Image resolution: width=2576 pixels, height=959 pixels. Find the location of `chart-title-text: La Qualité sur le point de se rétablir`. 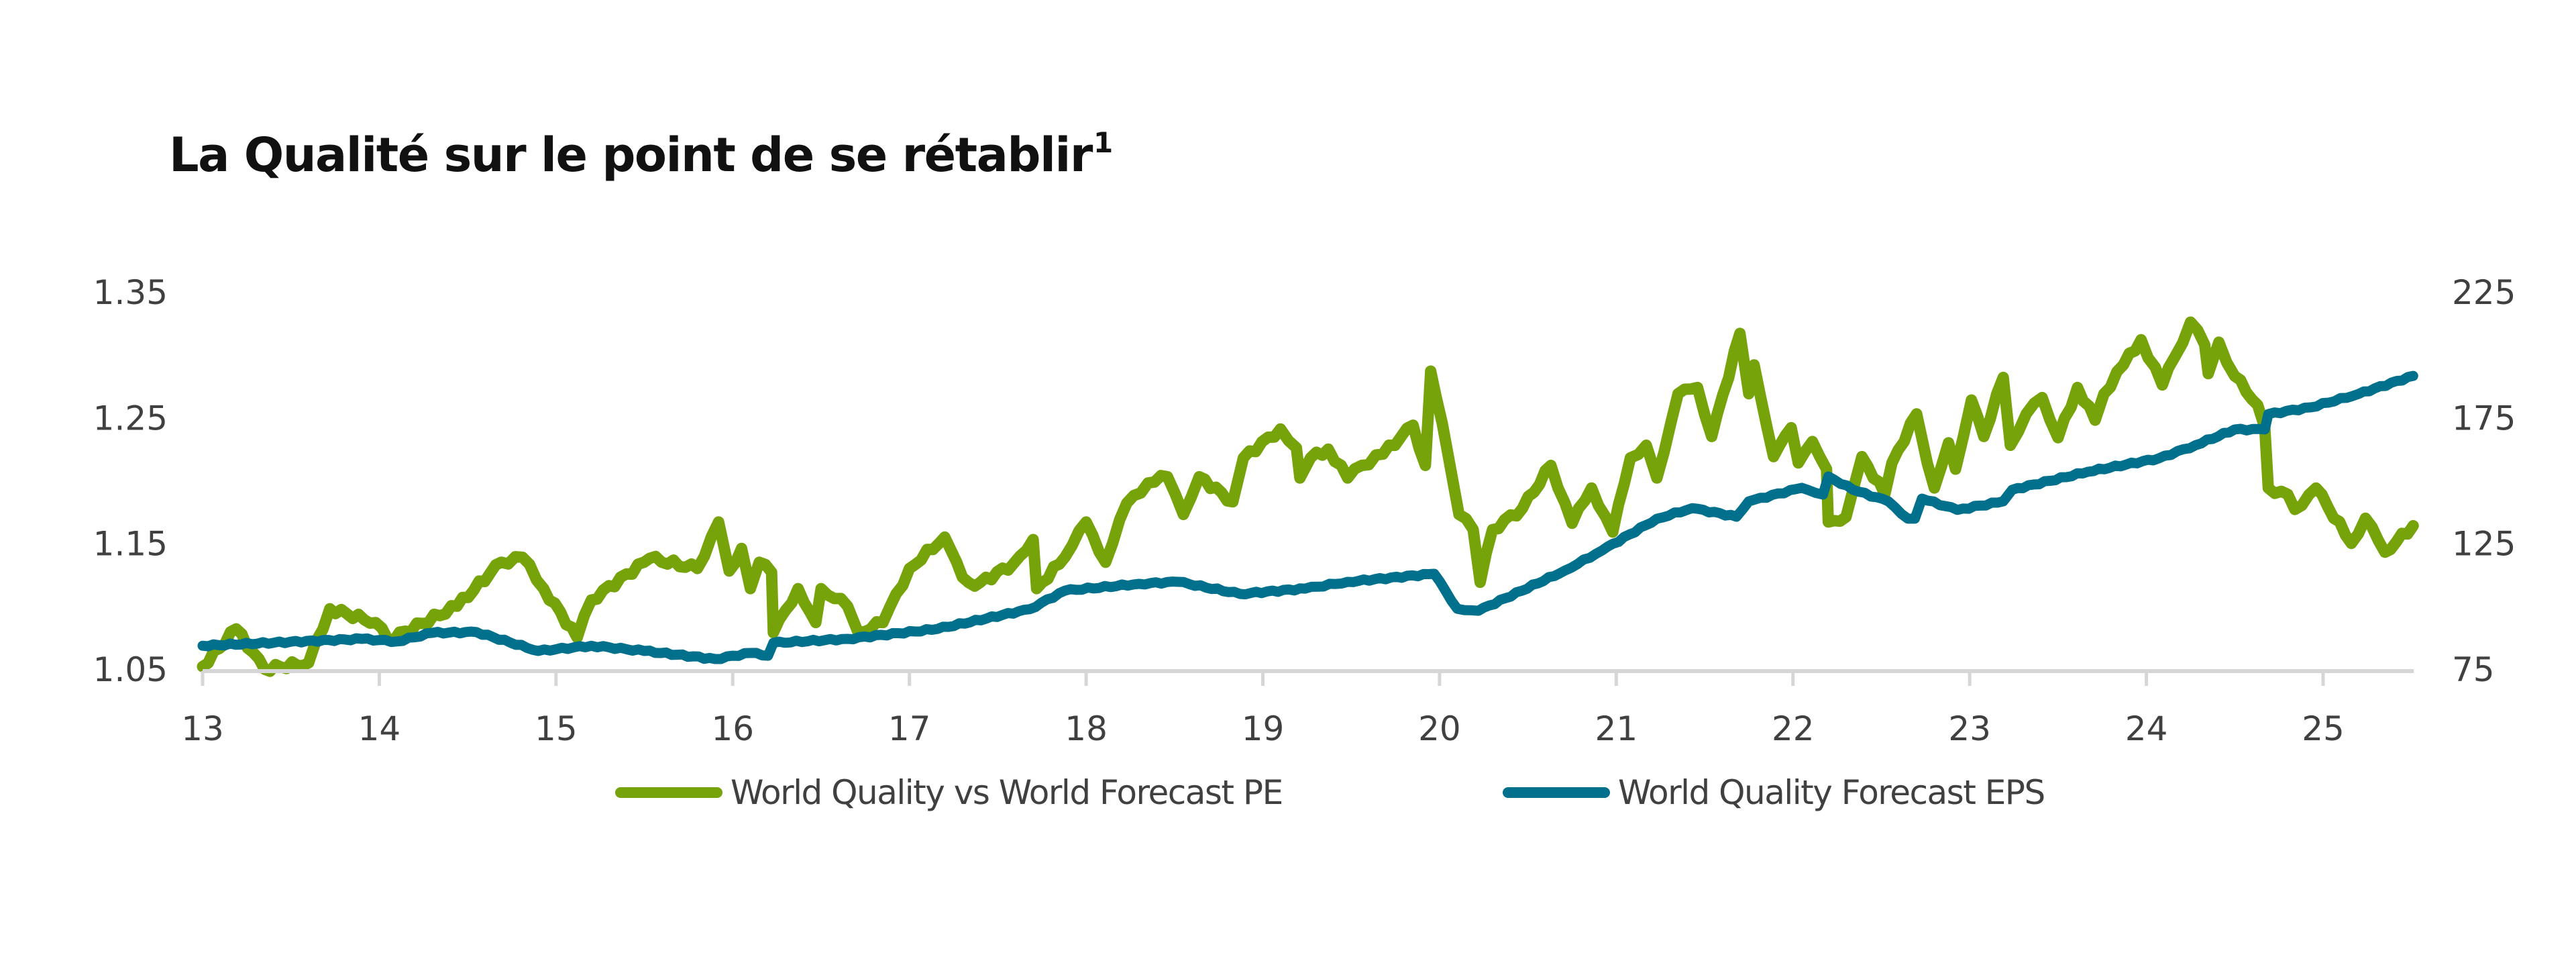

chart-title-text: La Qualité sur le point de se rétablir is located at coordinates (631, 155).